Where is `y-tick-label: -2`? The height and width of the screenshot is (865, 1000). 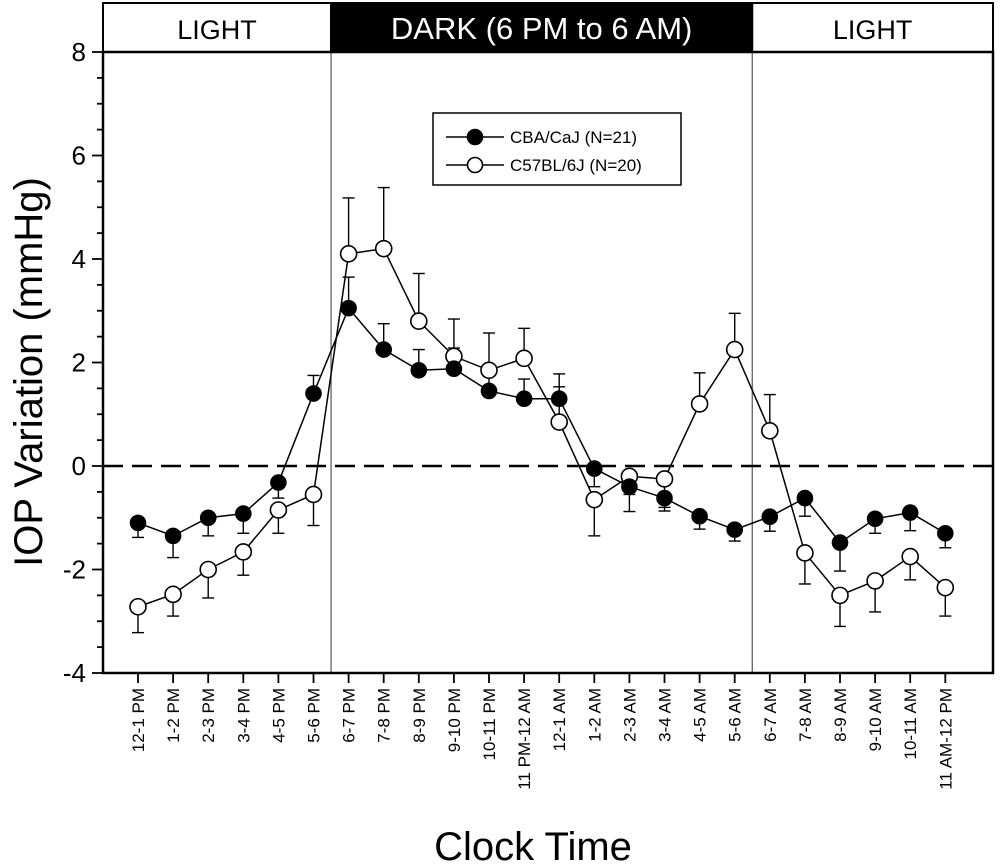
y-tick-label: -2 is located at coordinates (74, 570).